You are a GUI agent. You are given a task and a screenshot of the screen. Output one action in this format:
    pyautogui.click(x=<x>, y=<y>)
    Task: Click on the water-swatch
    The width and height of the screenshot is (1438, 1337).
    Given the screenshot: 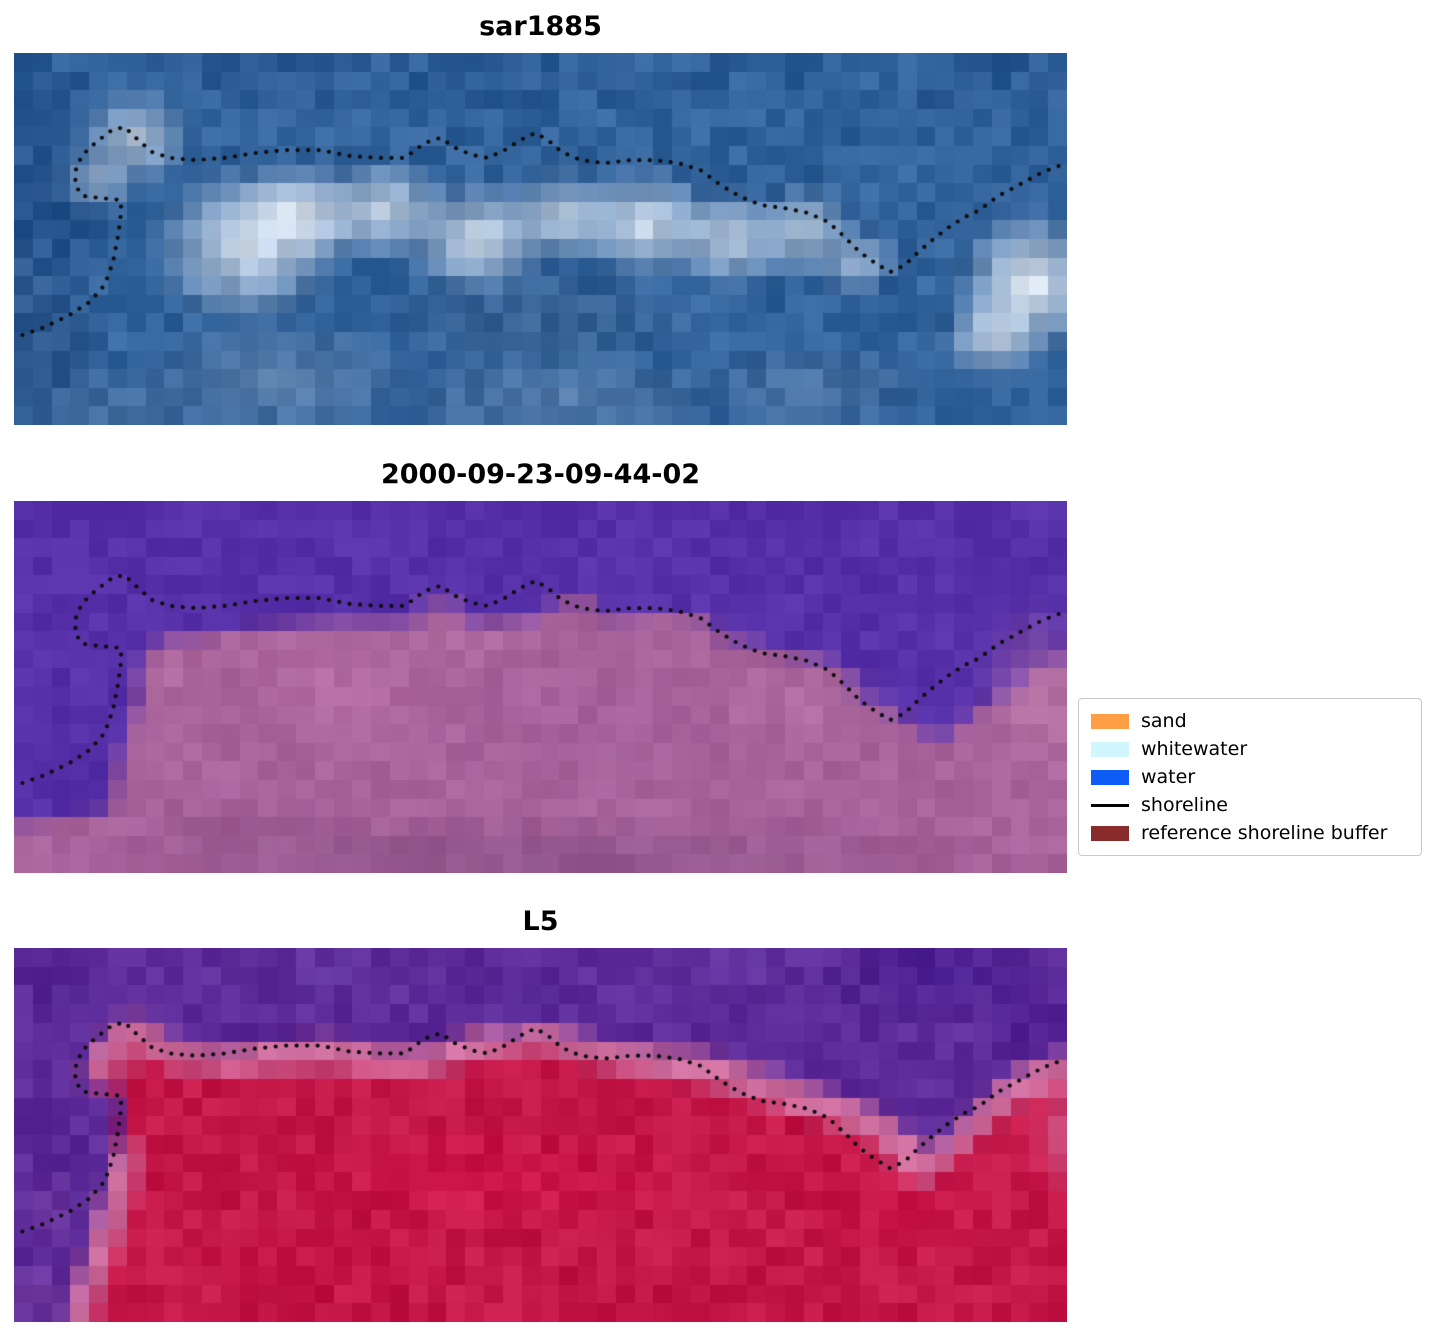 What is the action you would take?
    pyautogui.click(x=1110, y=777)
    